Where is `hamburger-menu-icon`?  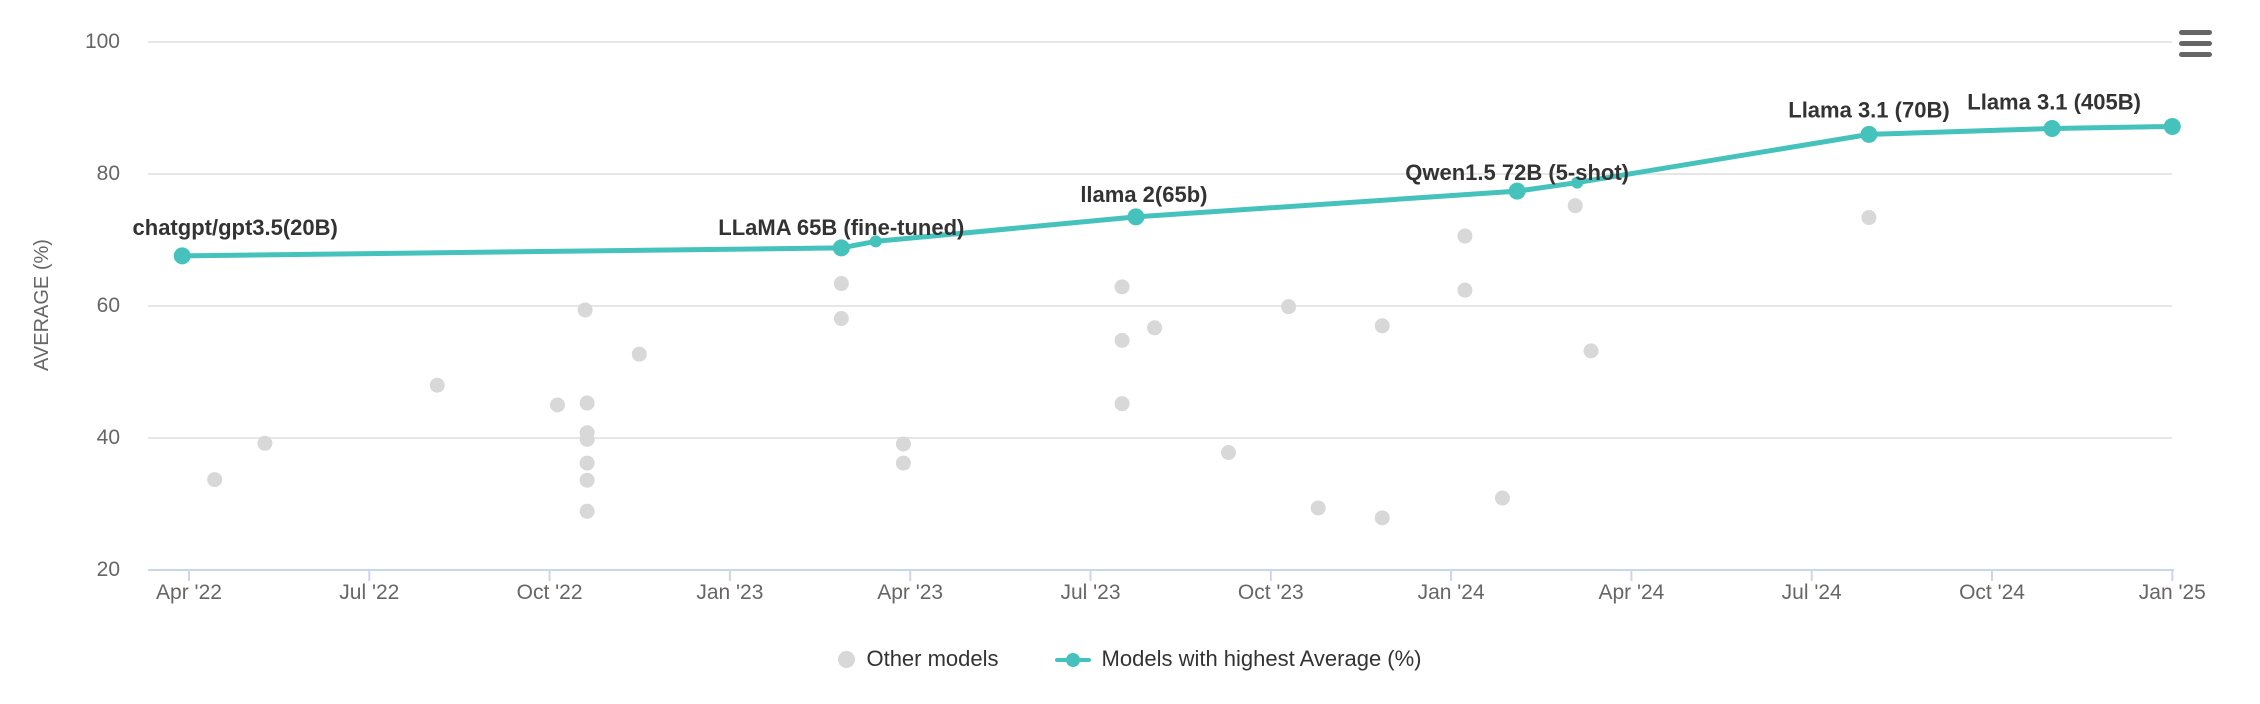 hamburger-menu-icon is located at coordinates (2195, 44).